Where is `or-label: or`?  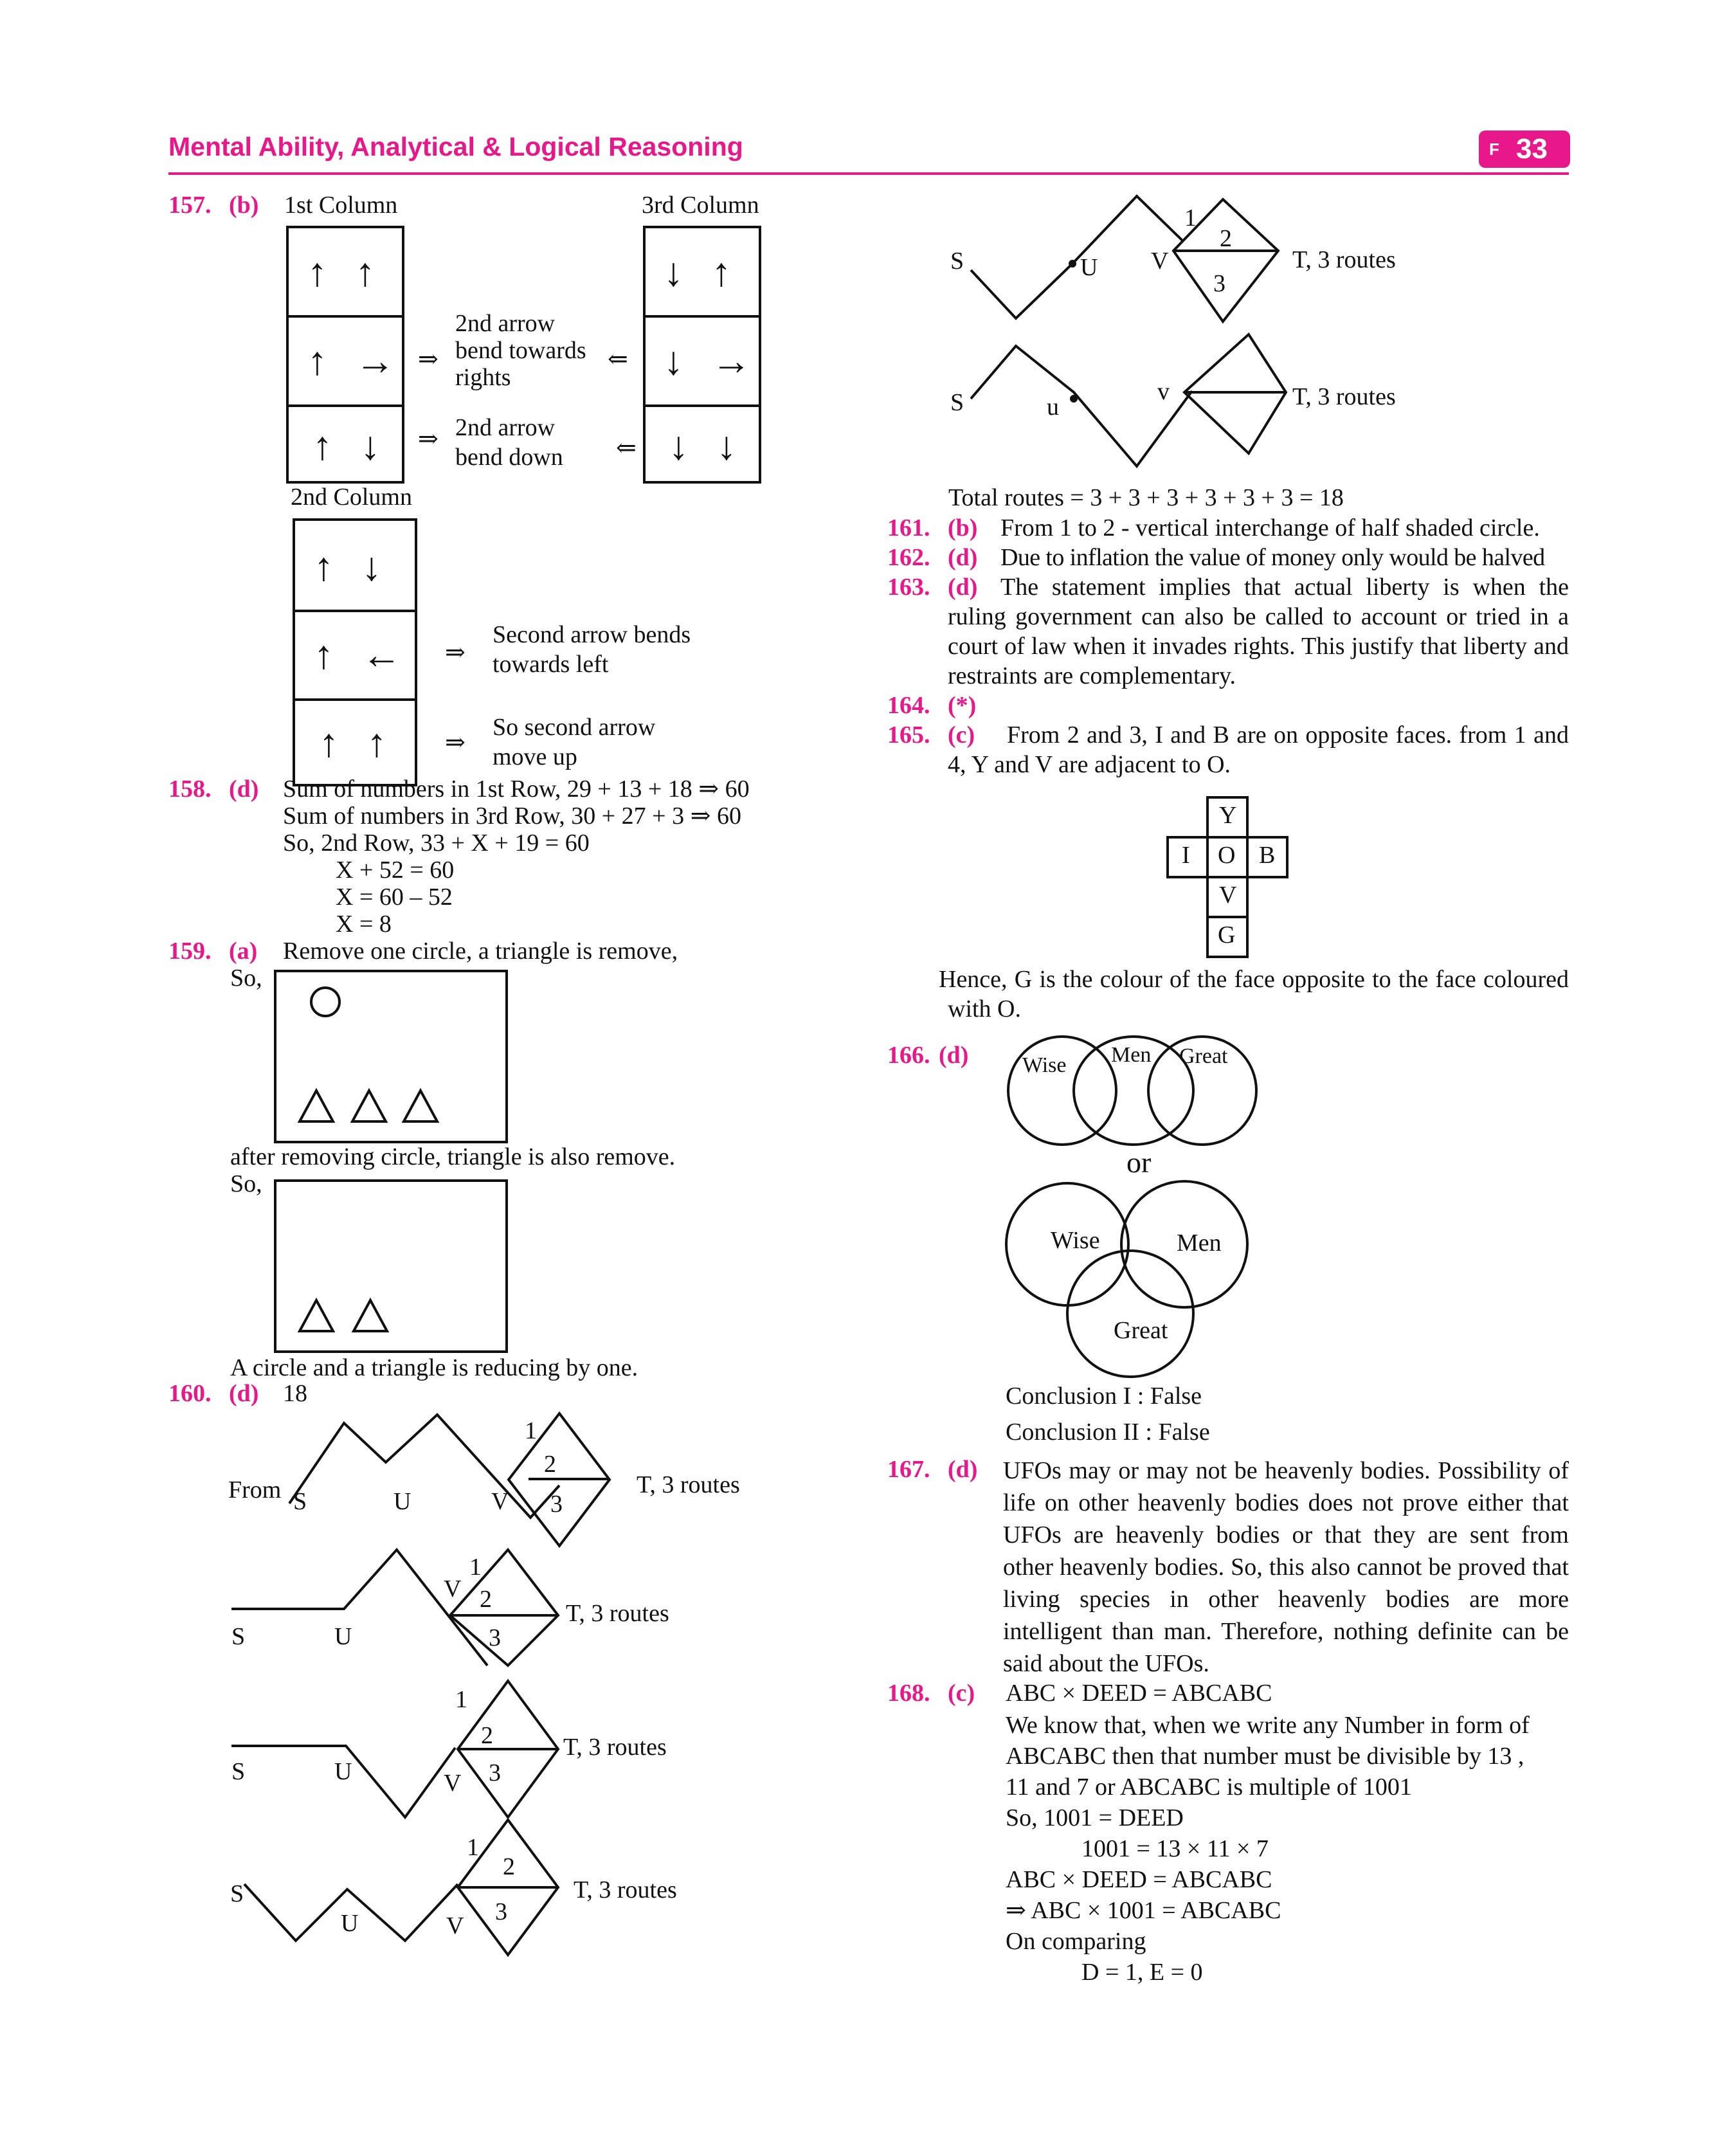 or-label: or is located at coordinates (1139, 1162).